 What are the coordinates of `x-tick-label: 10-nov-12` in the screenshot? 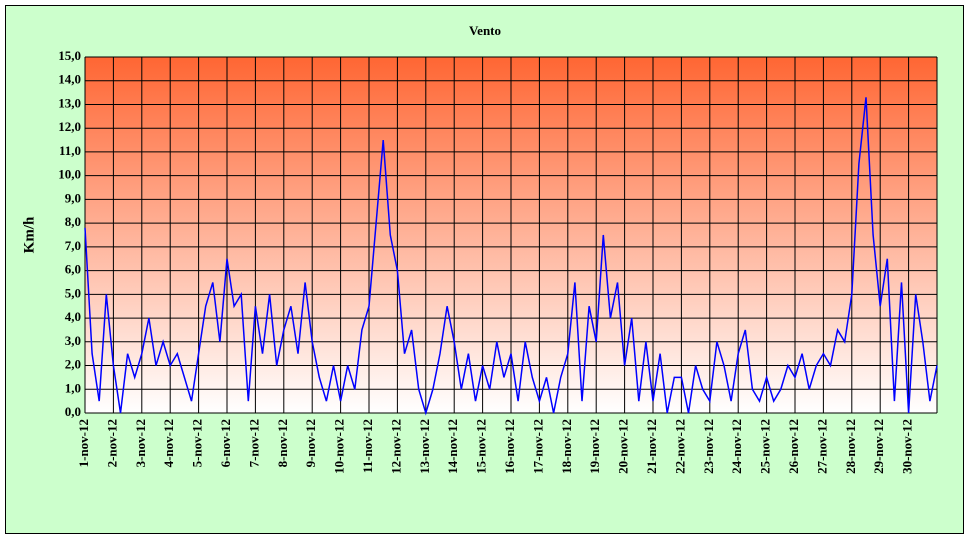 It's located at (339, 446).